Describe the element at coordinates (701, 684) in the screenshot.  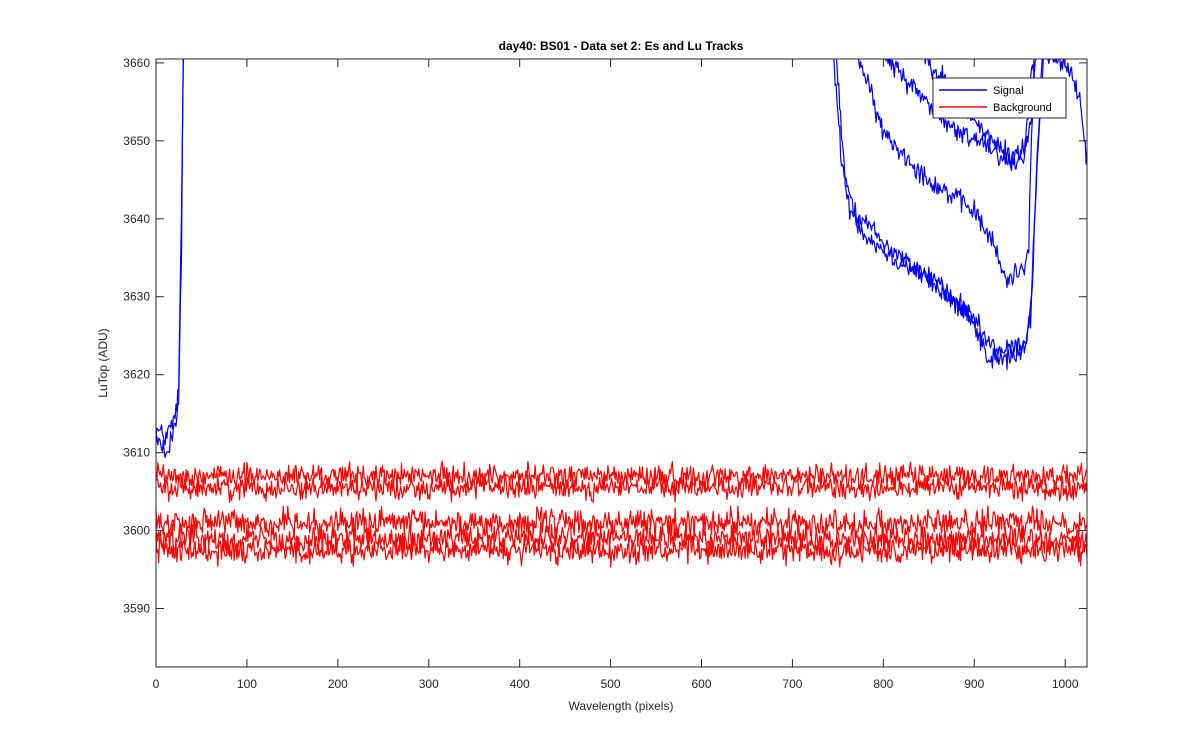
I see `x-tick-label: 600` at that location.